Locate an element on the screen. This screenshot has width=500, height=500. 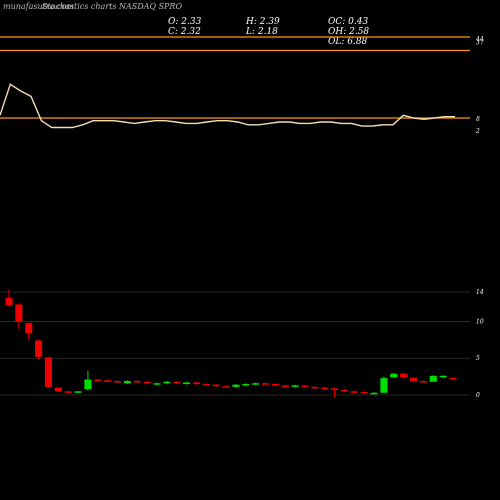
stat-open: O: 2.33 is located at coordinates (185, 22).